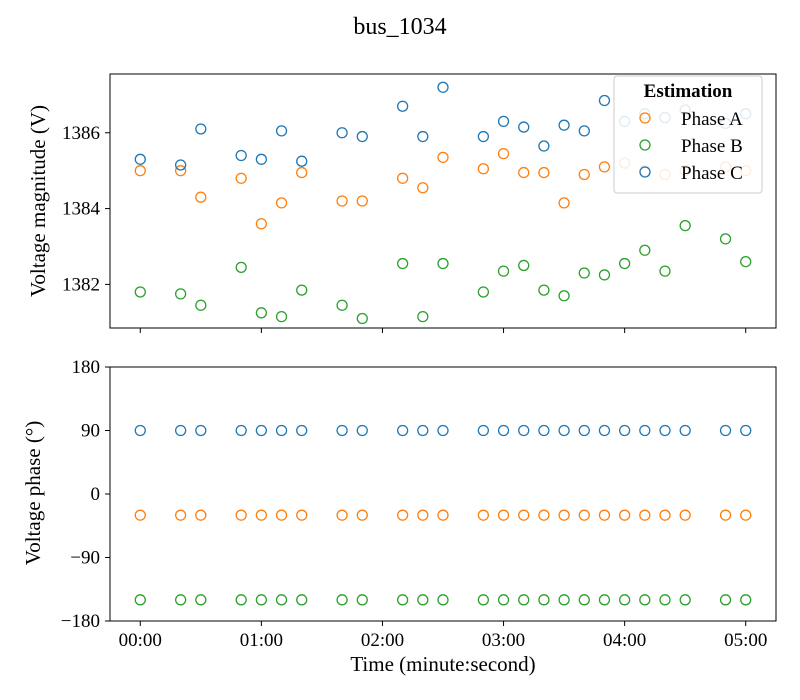 The height and width of the screenshot is (700, 800). What do you see at coordinates (745, 640) in the screenshot?
I see `x-tick-label: 05:00` at bounding box center [745, 640].